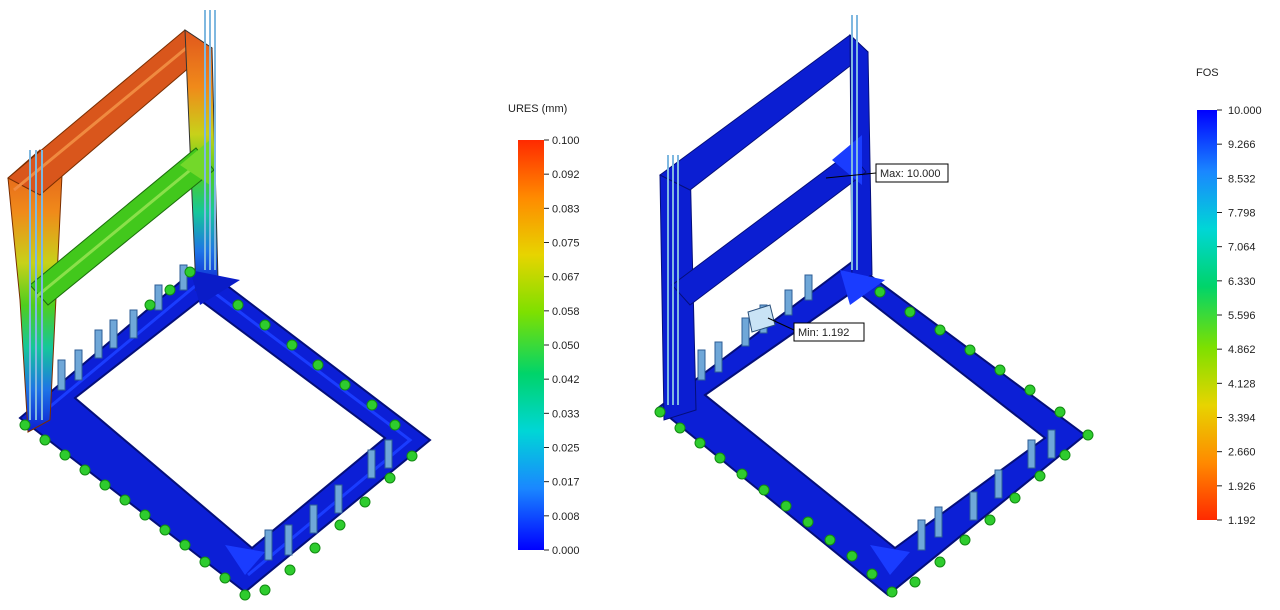 This screenshot has width=1280, height=610. Describe the element at coordinates (761, 318) in the screenshot. I see `min-location-marker` at that location.